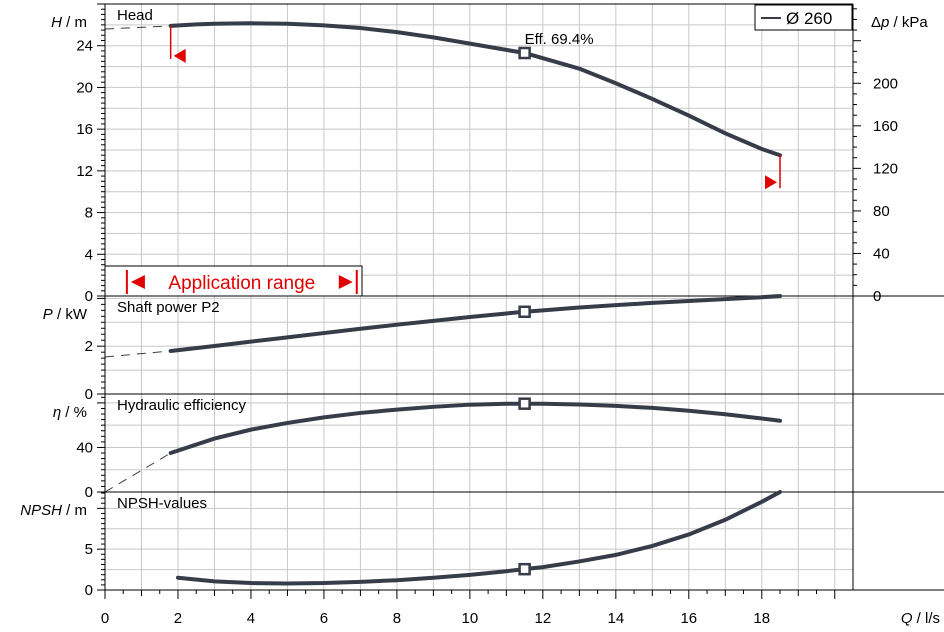  I want to click on head-curve, so click(475, 89).